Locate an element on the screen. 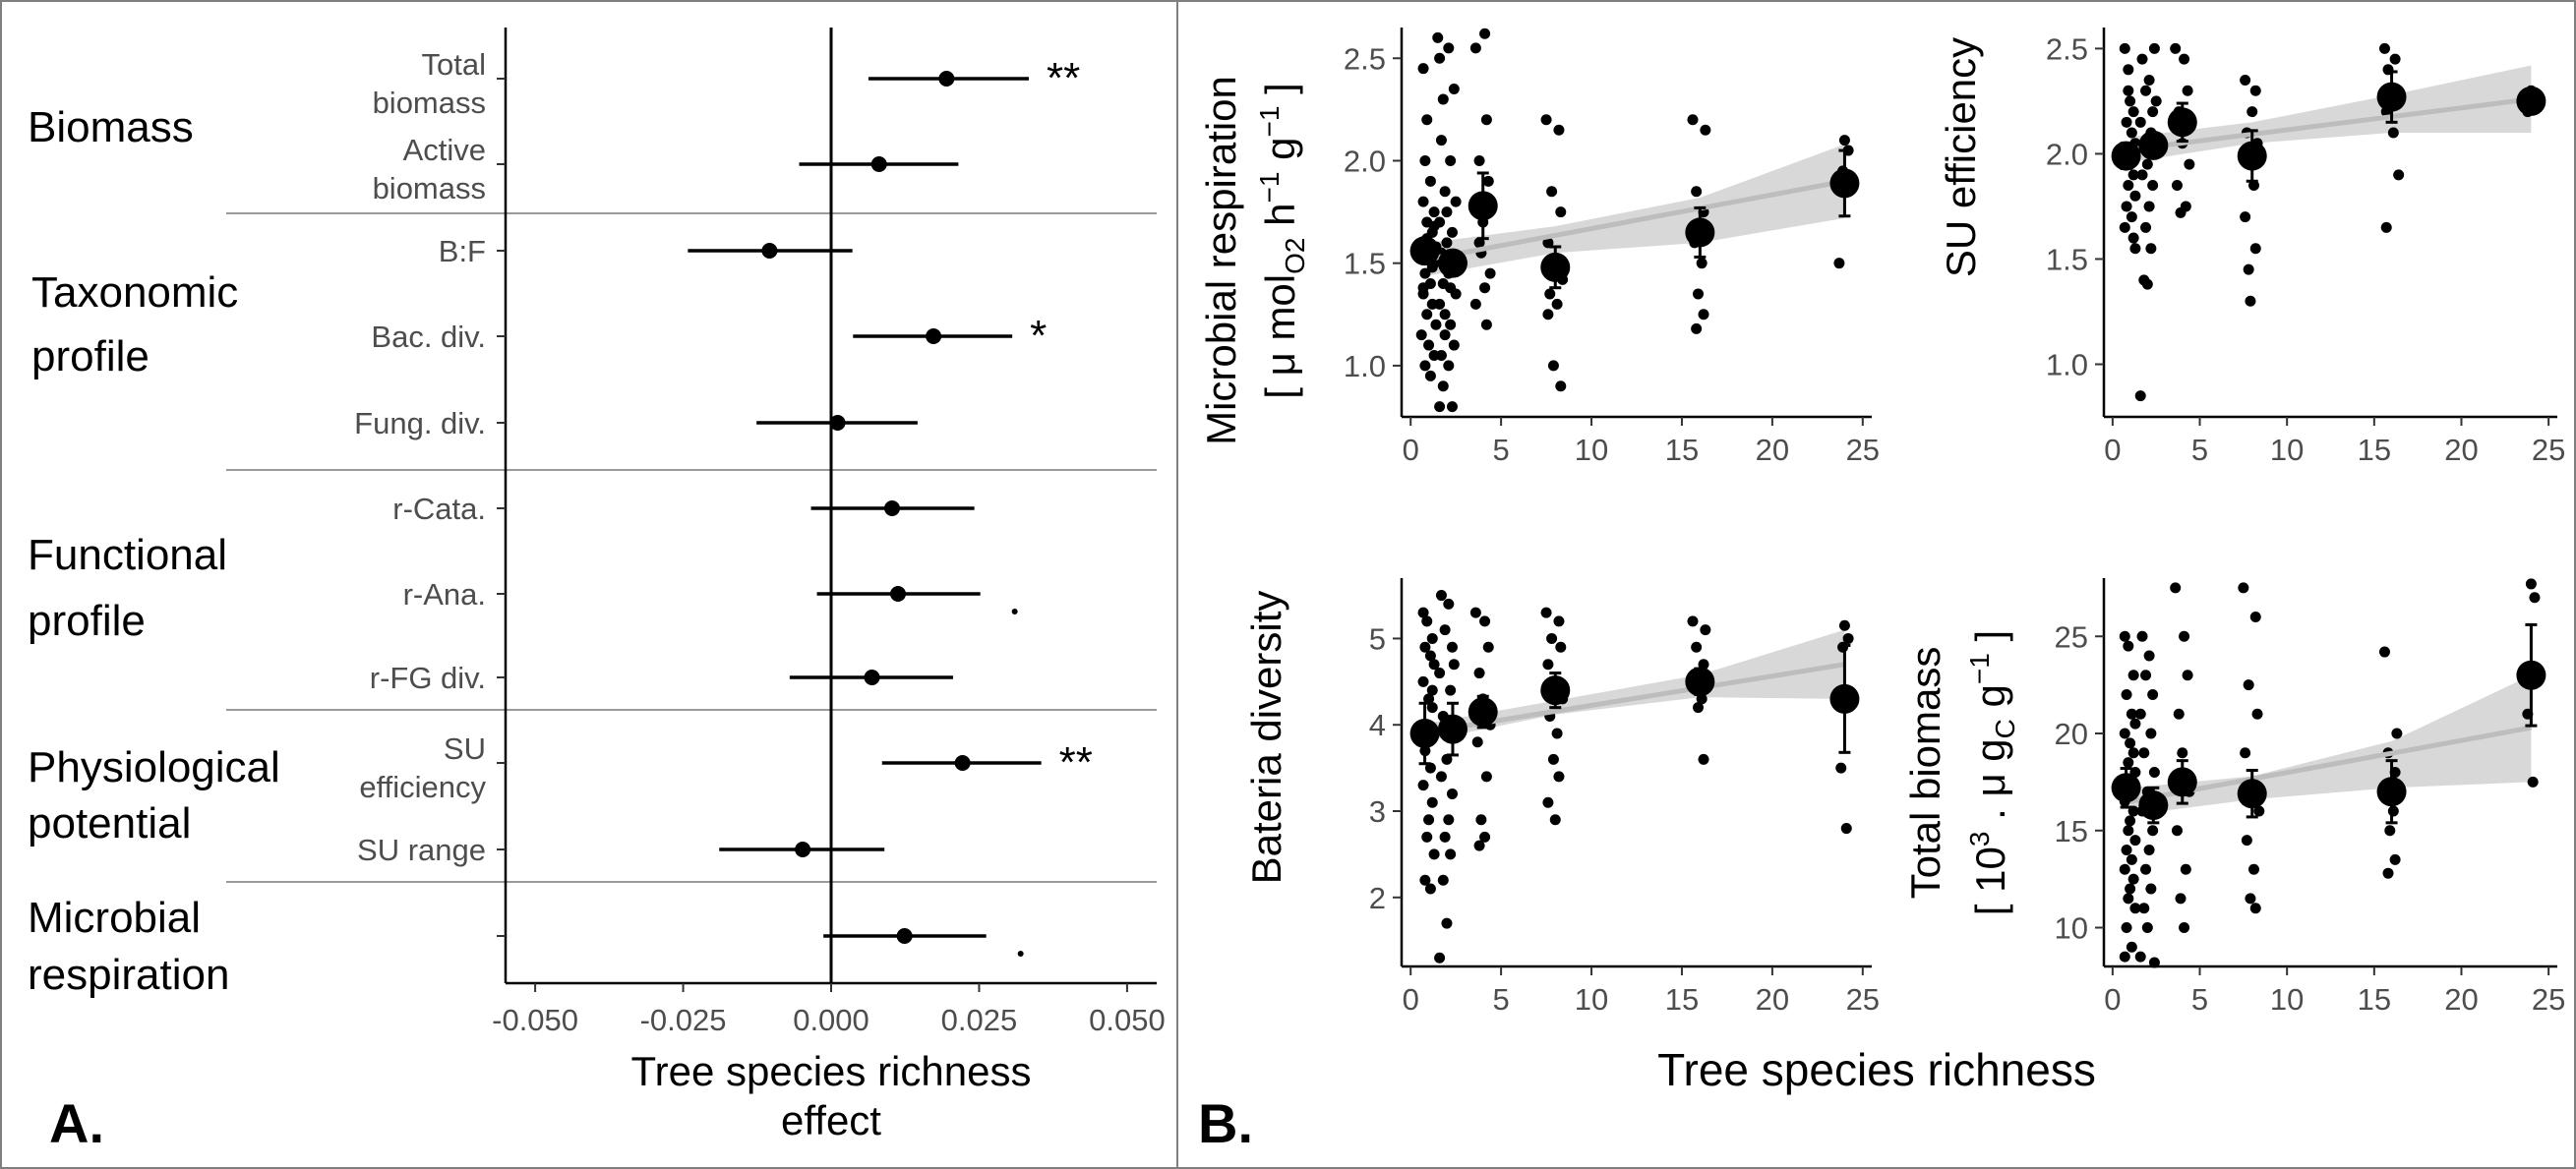  forest-row-label-3: Bac. div. is located at coordinates (428, 337).